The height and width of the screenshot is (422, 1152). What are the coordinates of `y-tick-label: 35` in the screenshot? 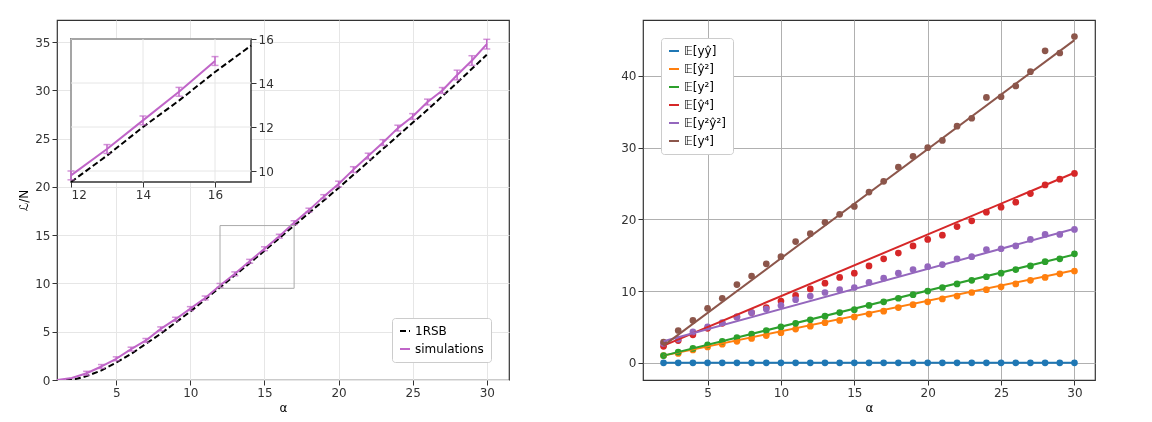 It's located at (43, 42).